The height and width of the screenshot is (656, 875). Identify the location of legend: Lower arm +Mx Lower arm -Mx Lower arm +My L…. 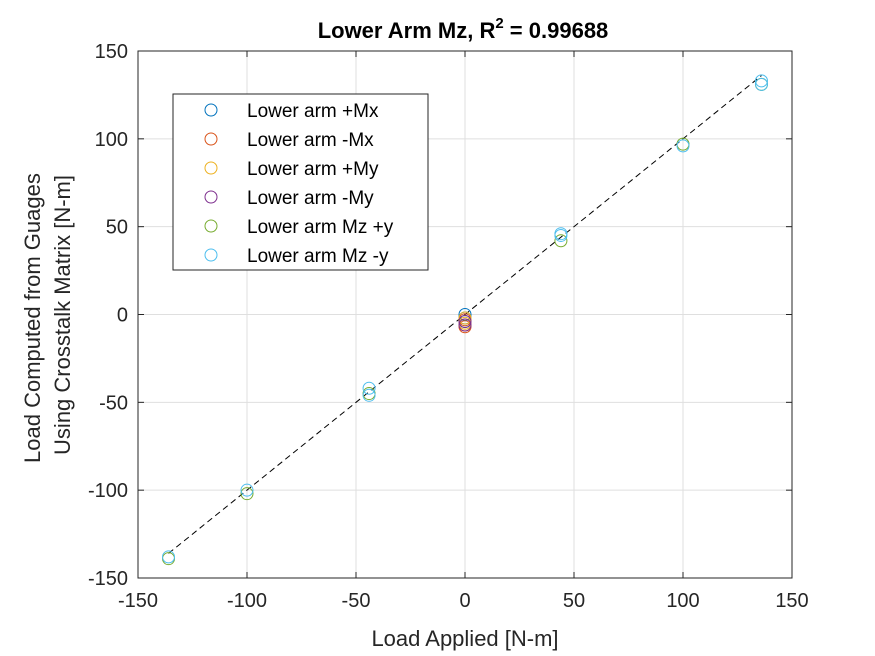
(300, 182).